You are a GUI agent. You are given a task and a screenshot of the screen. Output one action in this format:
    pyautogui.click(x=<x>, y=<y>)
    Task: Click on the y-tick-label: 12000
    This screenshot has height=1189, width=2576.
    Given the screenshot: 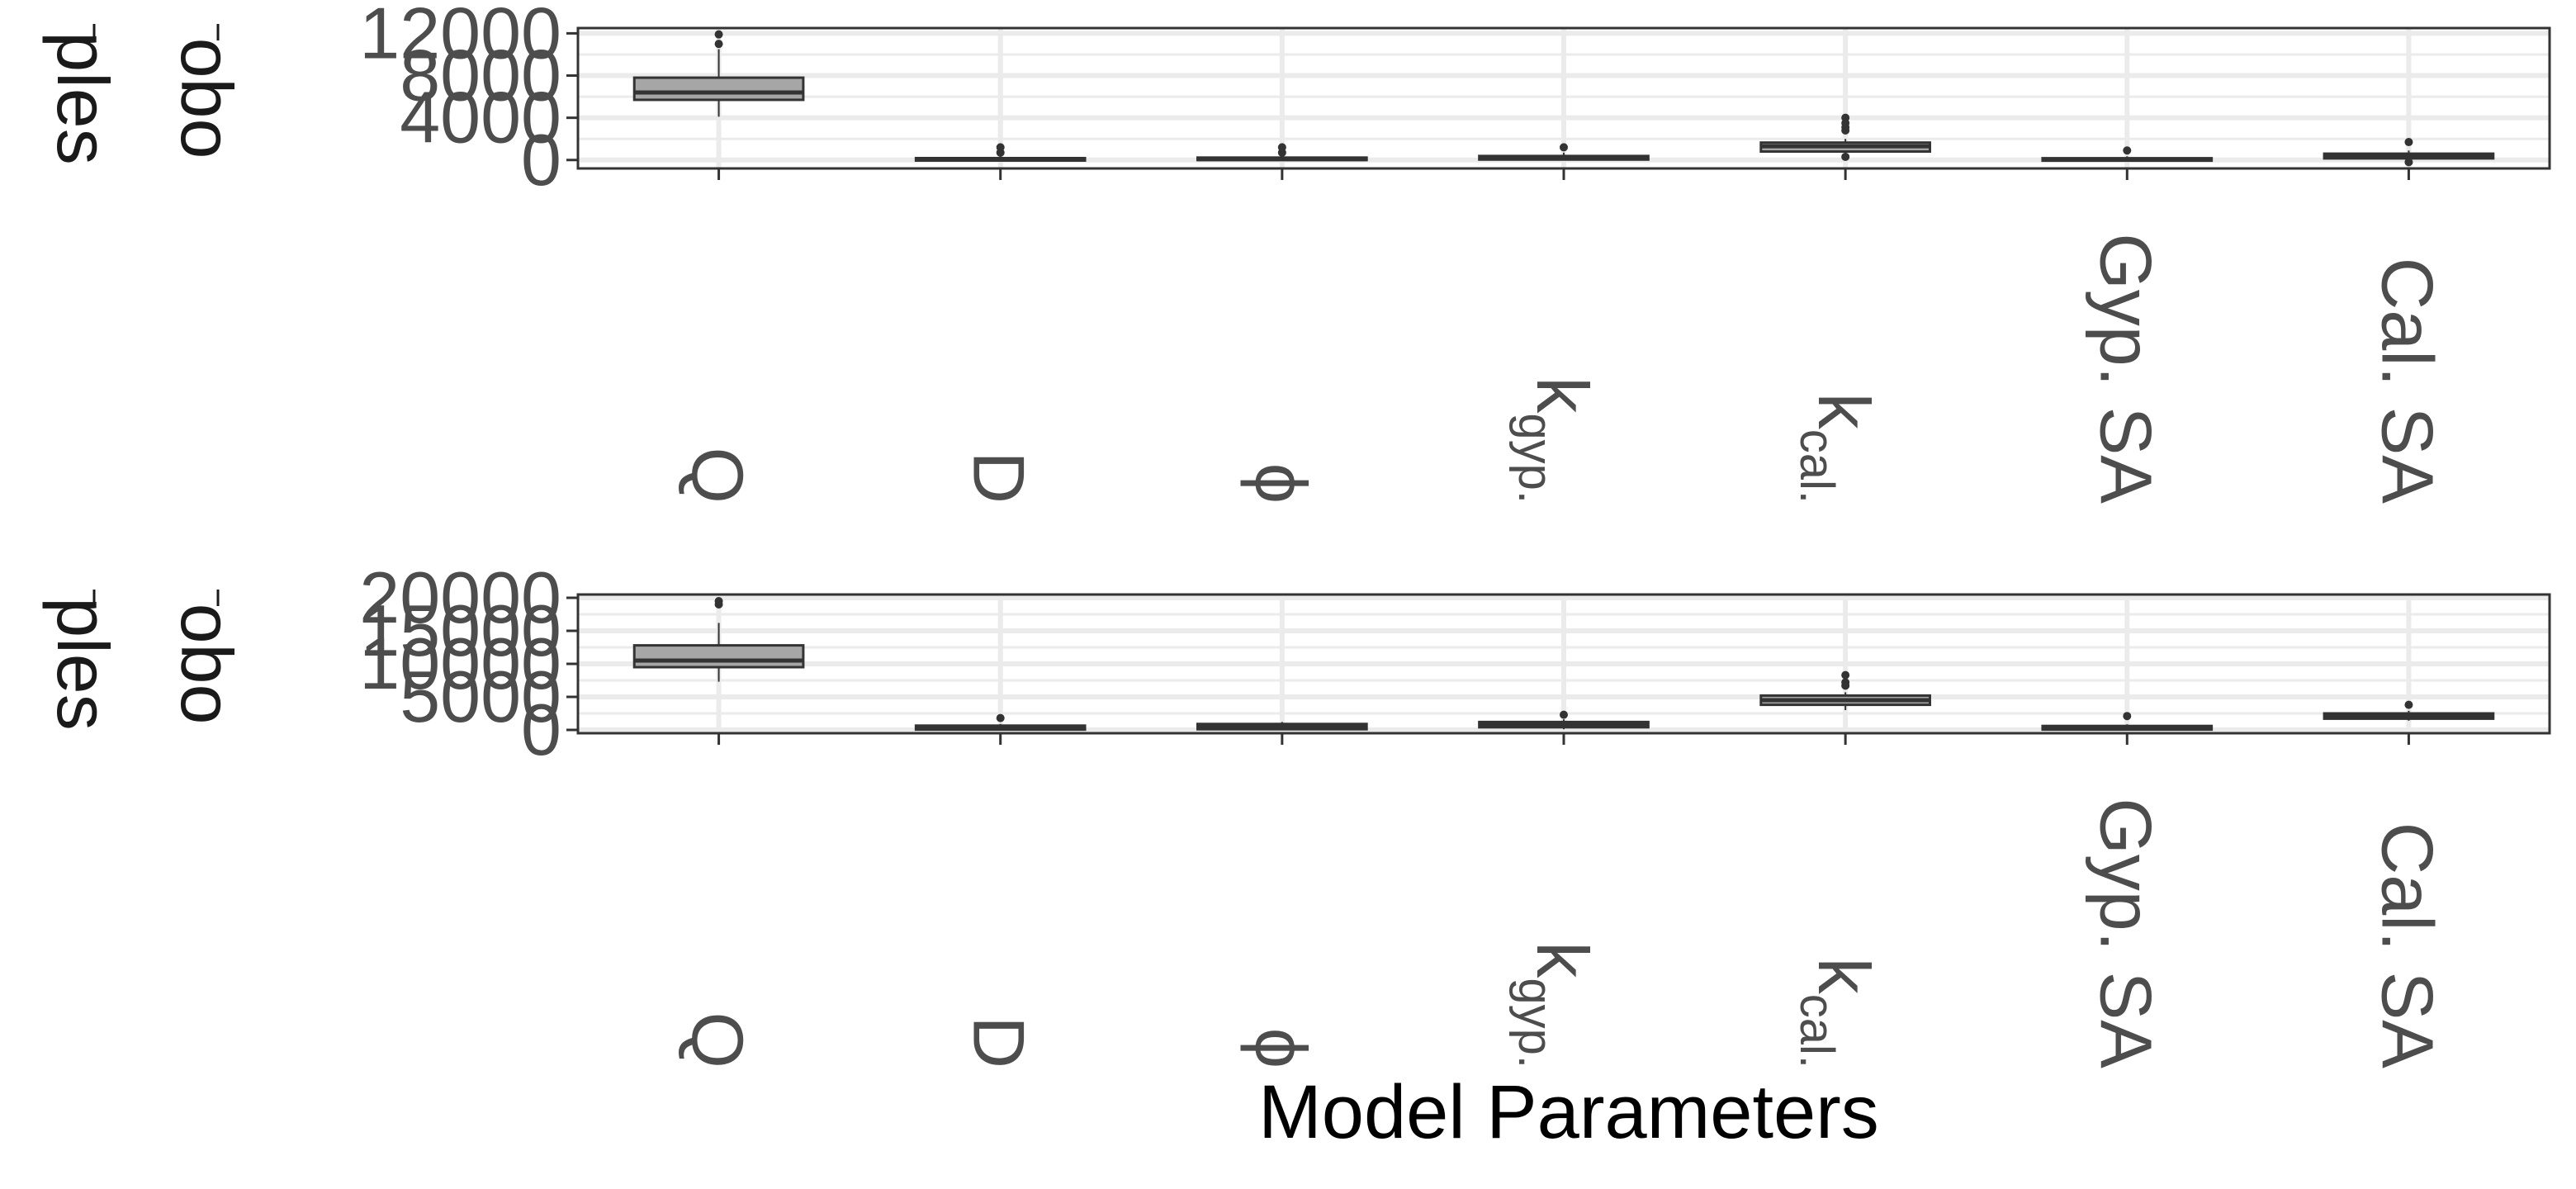 What is the action you would take?
    pyautogui.click(x=460, y=36)
    